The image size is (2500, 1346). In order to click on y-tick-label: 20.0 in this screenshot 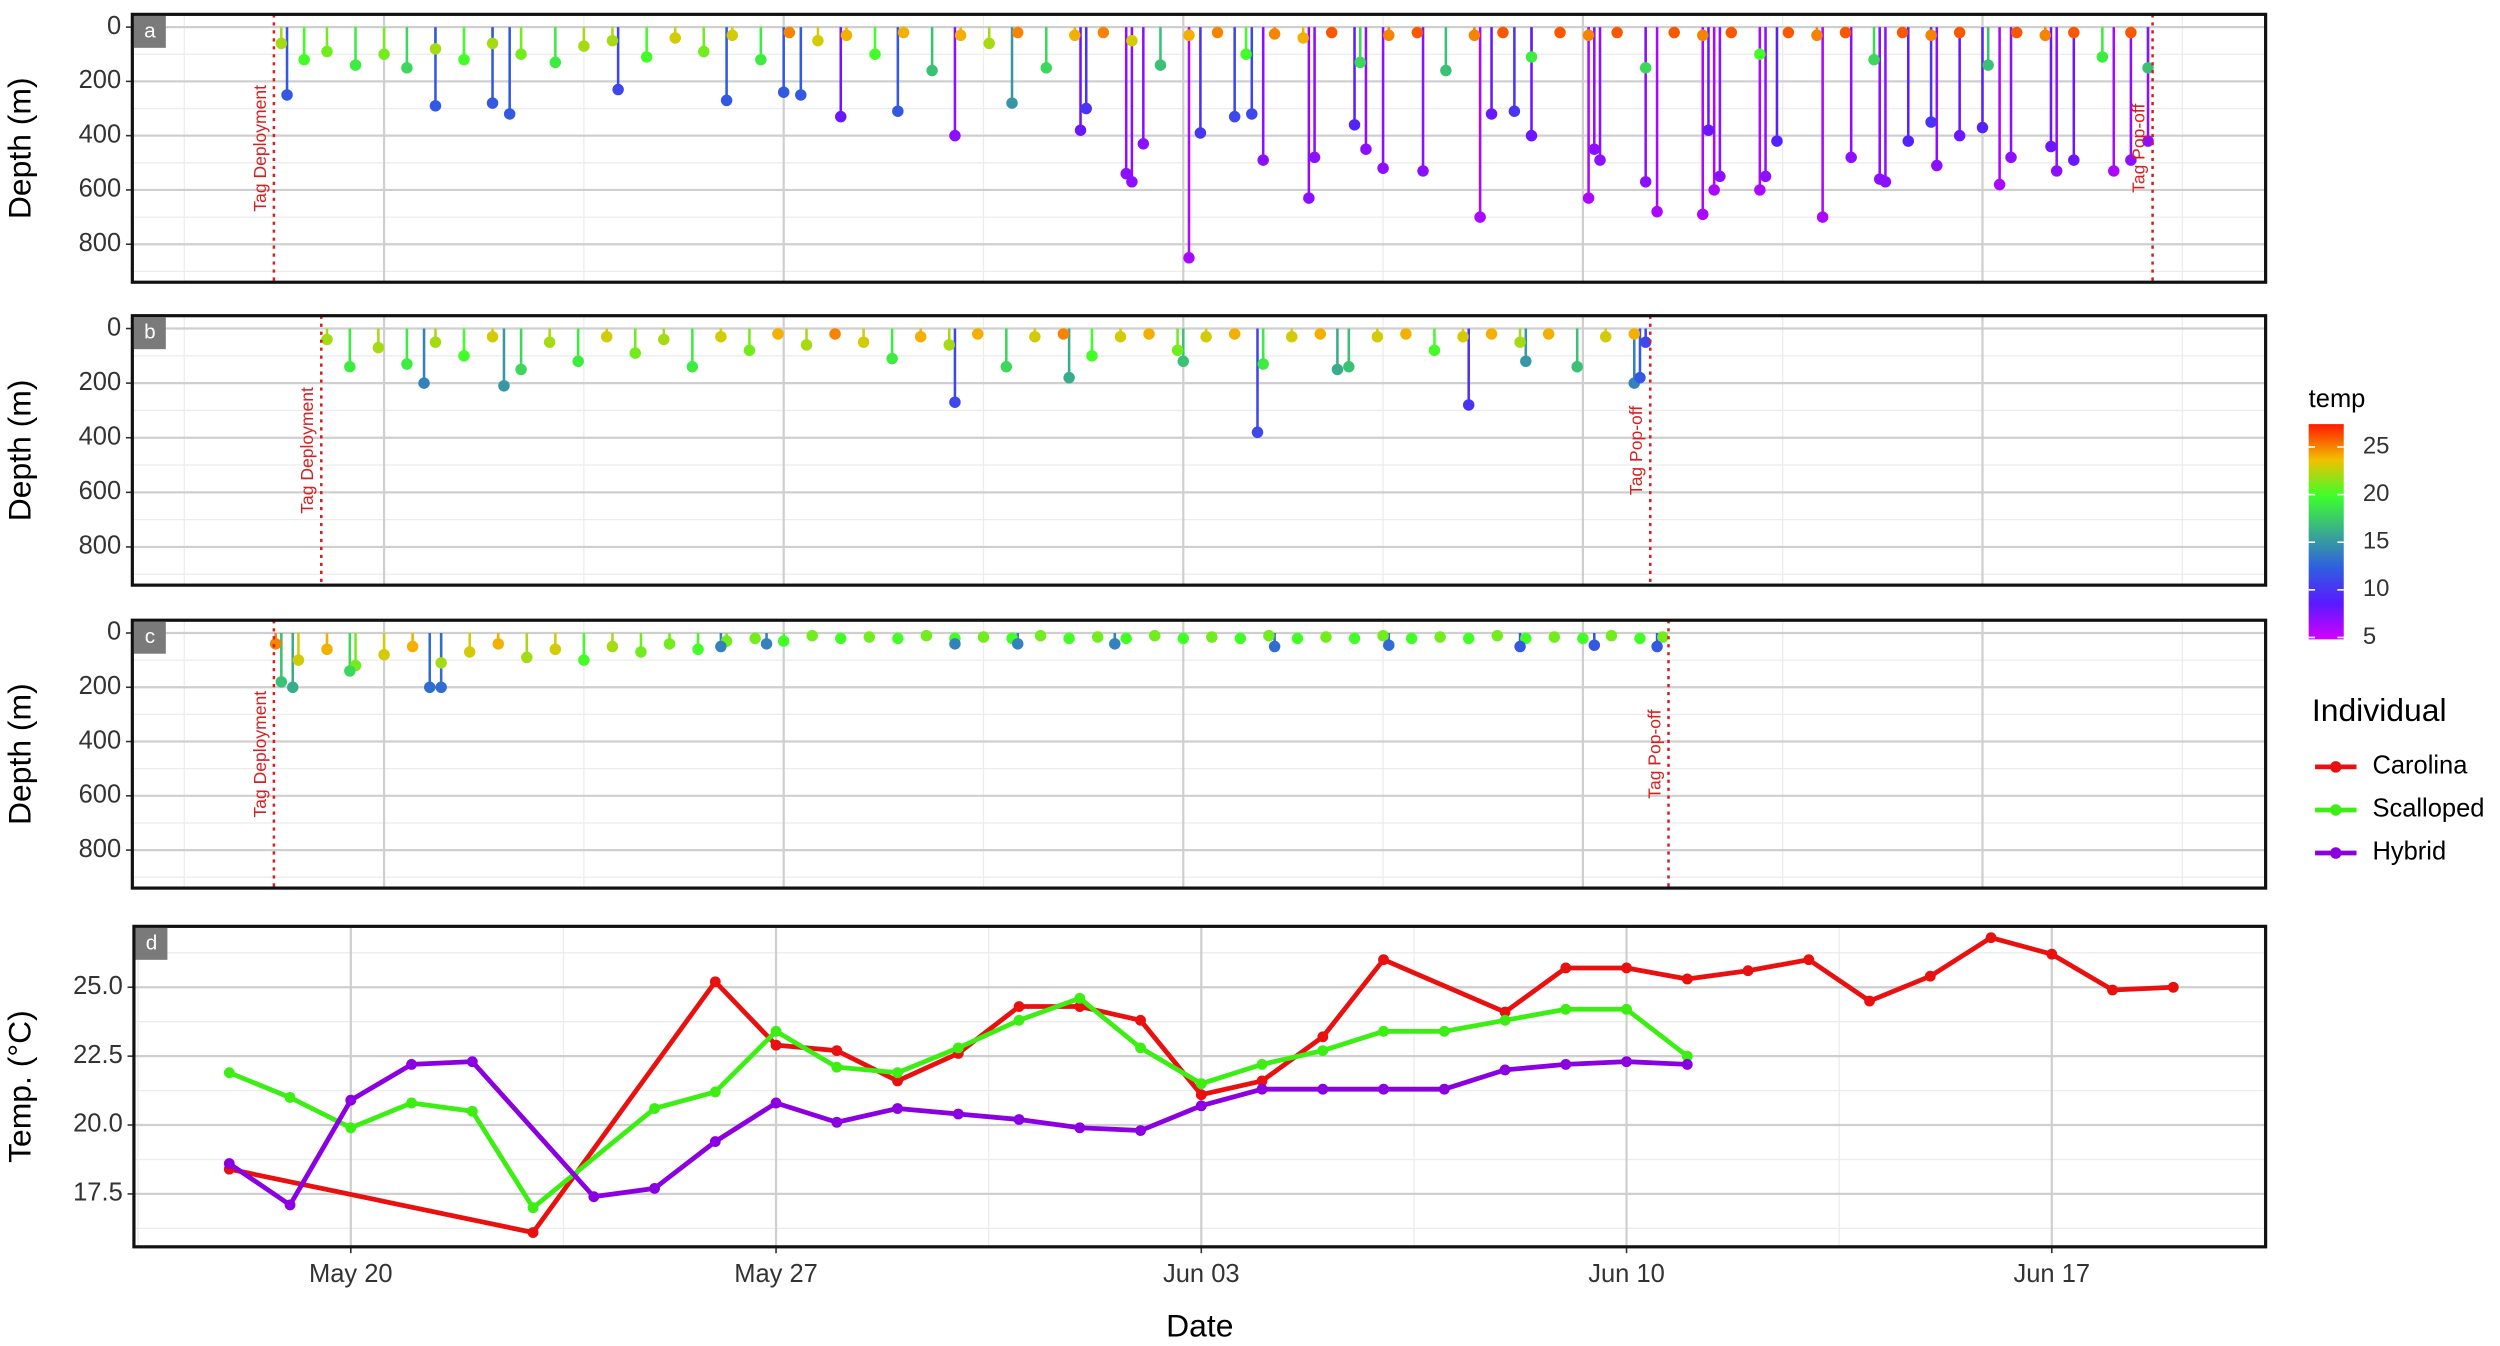, I will do `click(98, 1124)`.